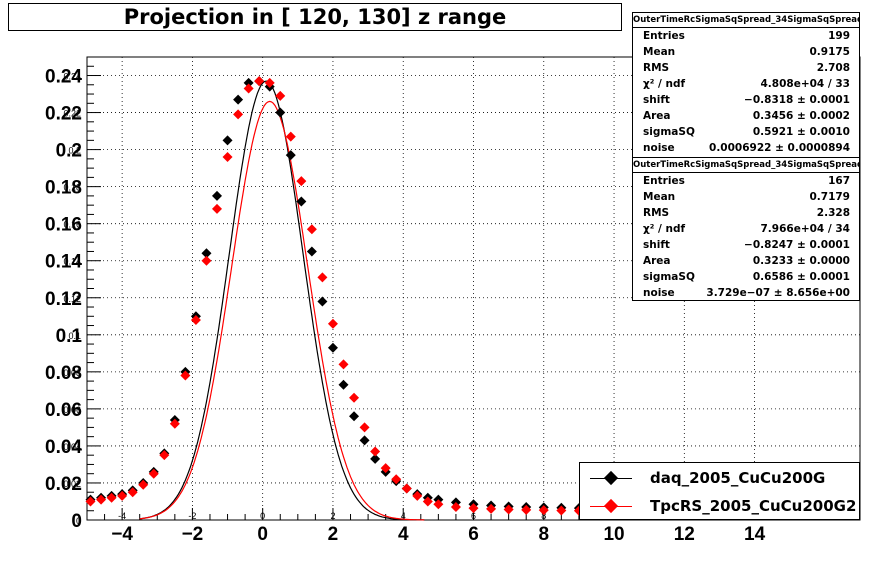 Image resolution: width=878 pixels, height=578 pixels. Describe the element at coordinates (829, 197) in the screenshot. I see `stats-value: 0.7179` at that location.